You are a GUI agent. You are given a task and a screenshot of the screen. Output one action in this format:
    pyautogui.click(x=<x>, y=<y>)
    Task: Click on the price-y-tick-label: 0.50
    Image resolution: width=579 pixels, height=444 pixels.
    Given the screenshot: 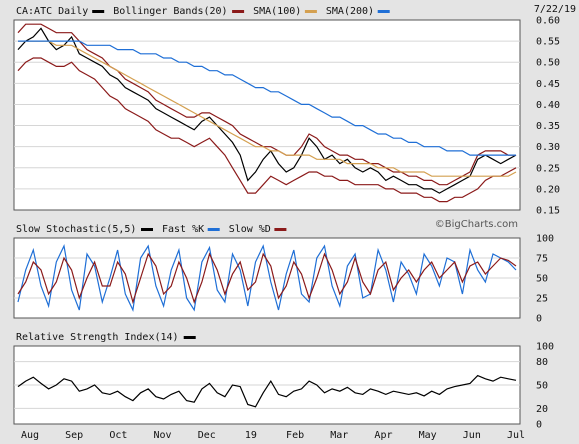 What is the action you would take?
    pyautogui.click(x=548, y=63)
    